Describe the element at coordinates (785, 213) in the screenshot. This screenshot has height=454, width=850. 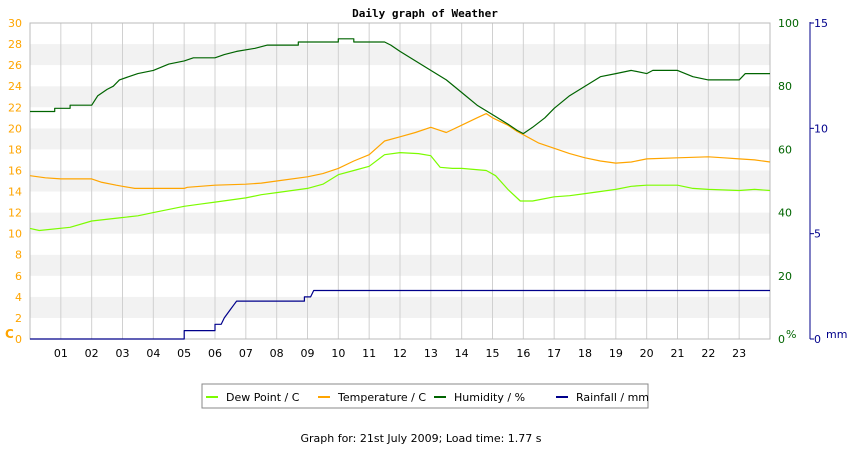
I see `humidity-tick-label: 40` at that location.